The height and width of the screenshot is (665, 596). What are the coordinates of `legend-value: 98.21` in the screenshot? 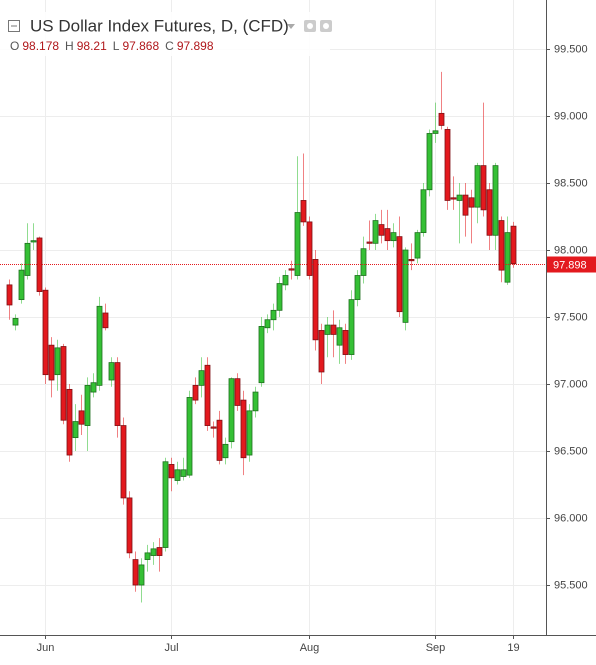 It's located at (92, 46).